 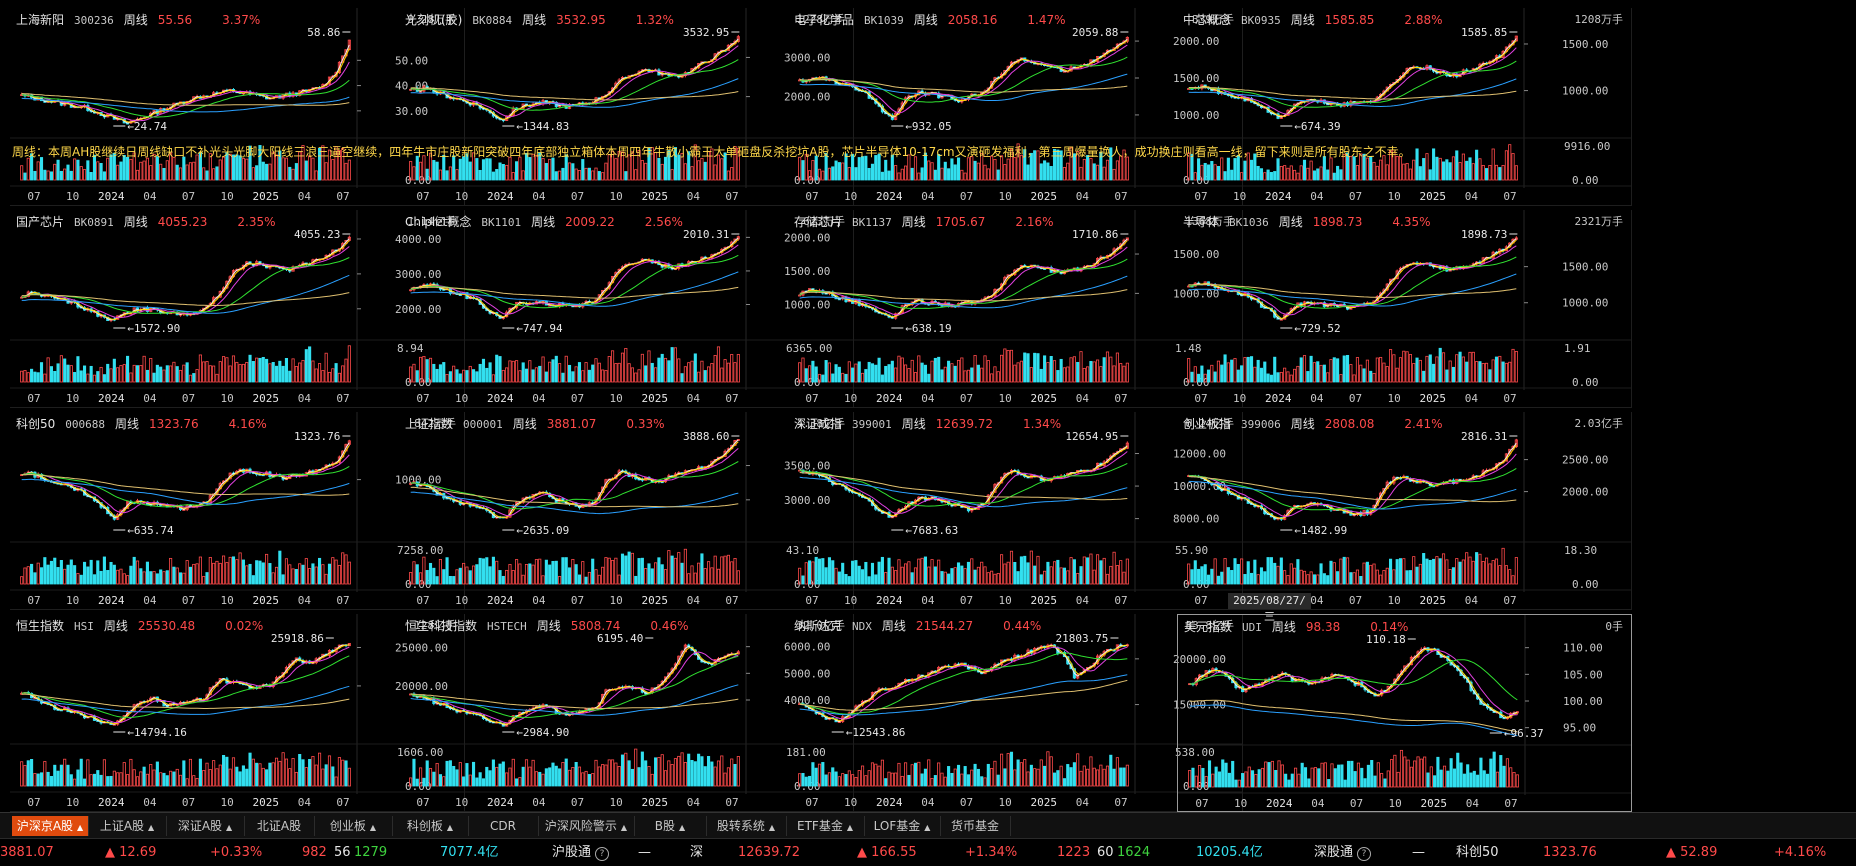 I want to click on y-tick-label: 1000.00, so click(x=1585, y=303).